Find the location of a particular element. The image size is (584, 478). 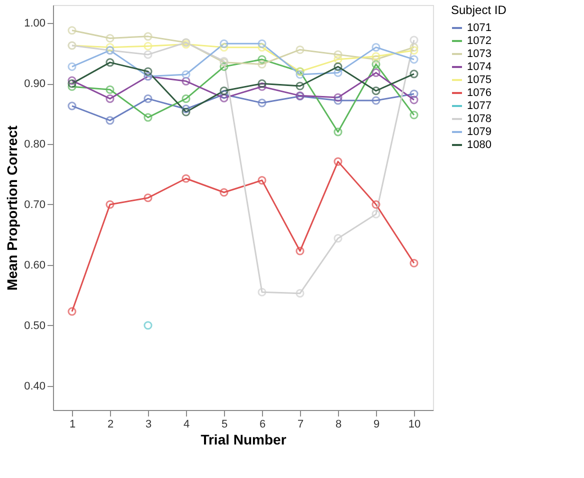

y-tick-label: 0.90 is located at coordinates (35, 84).